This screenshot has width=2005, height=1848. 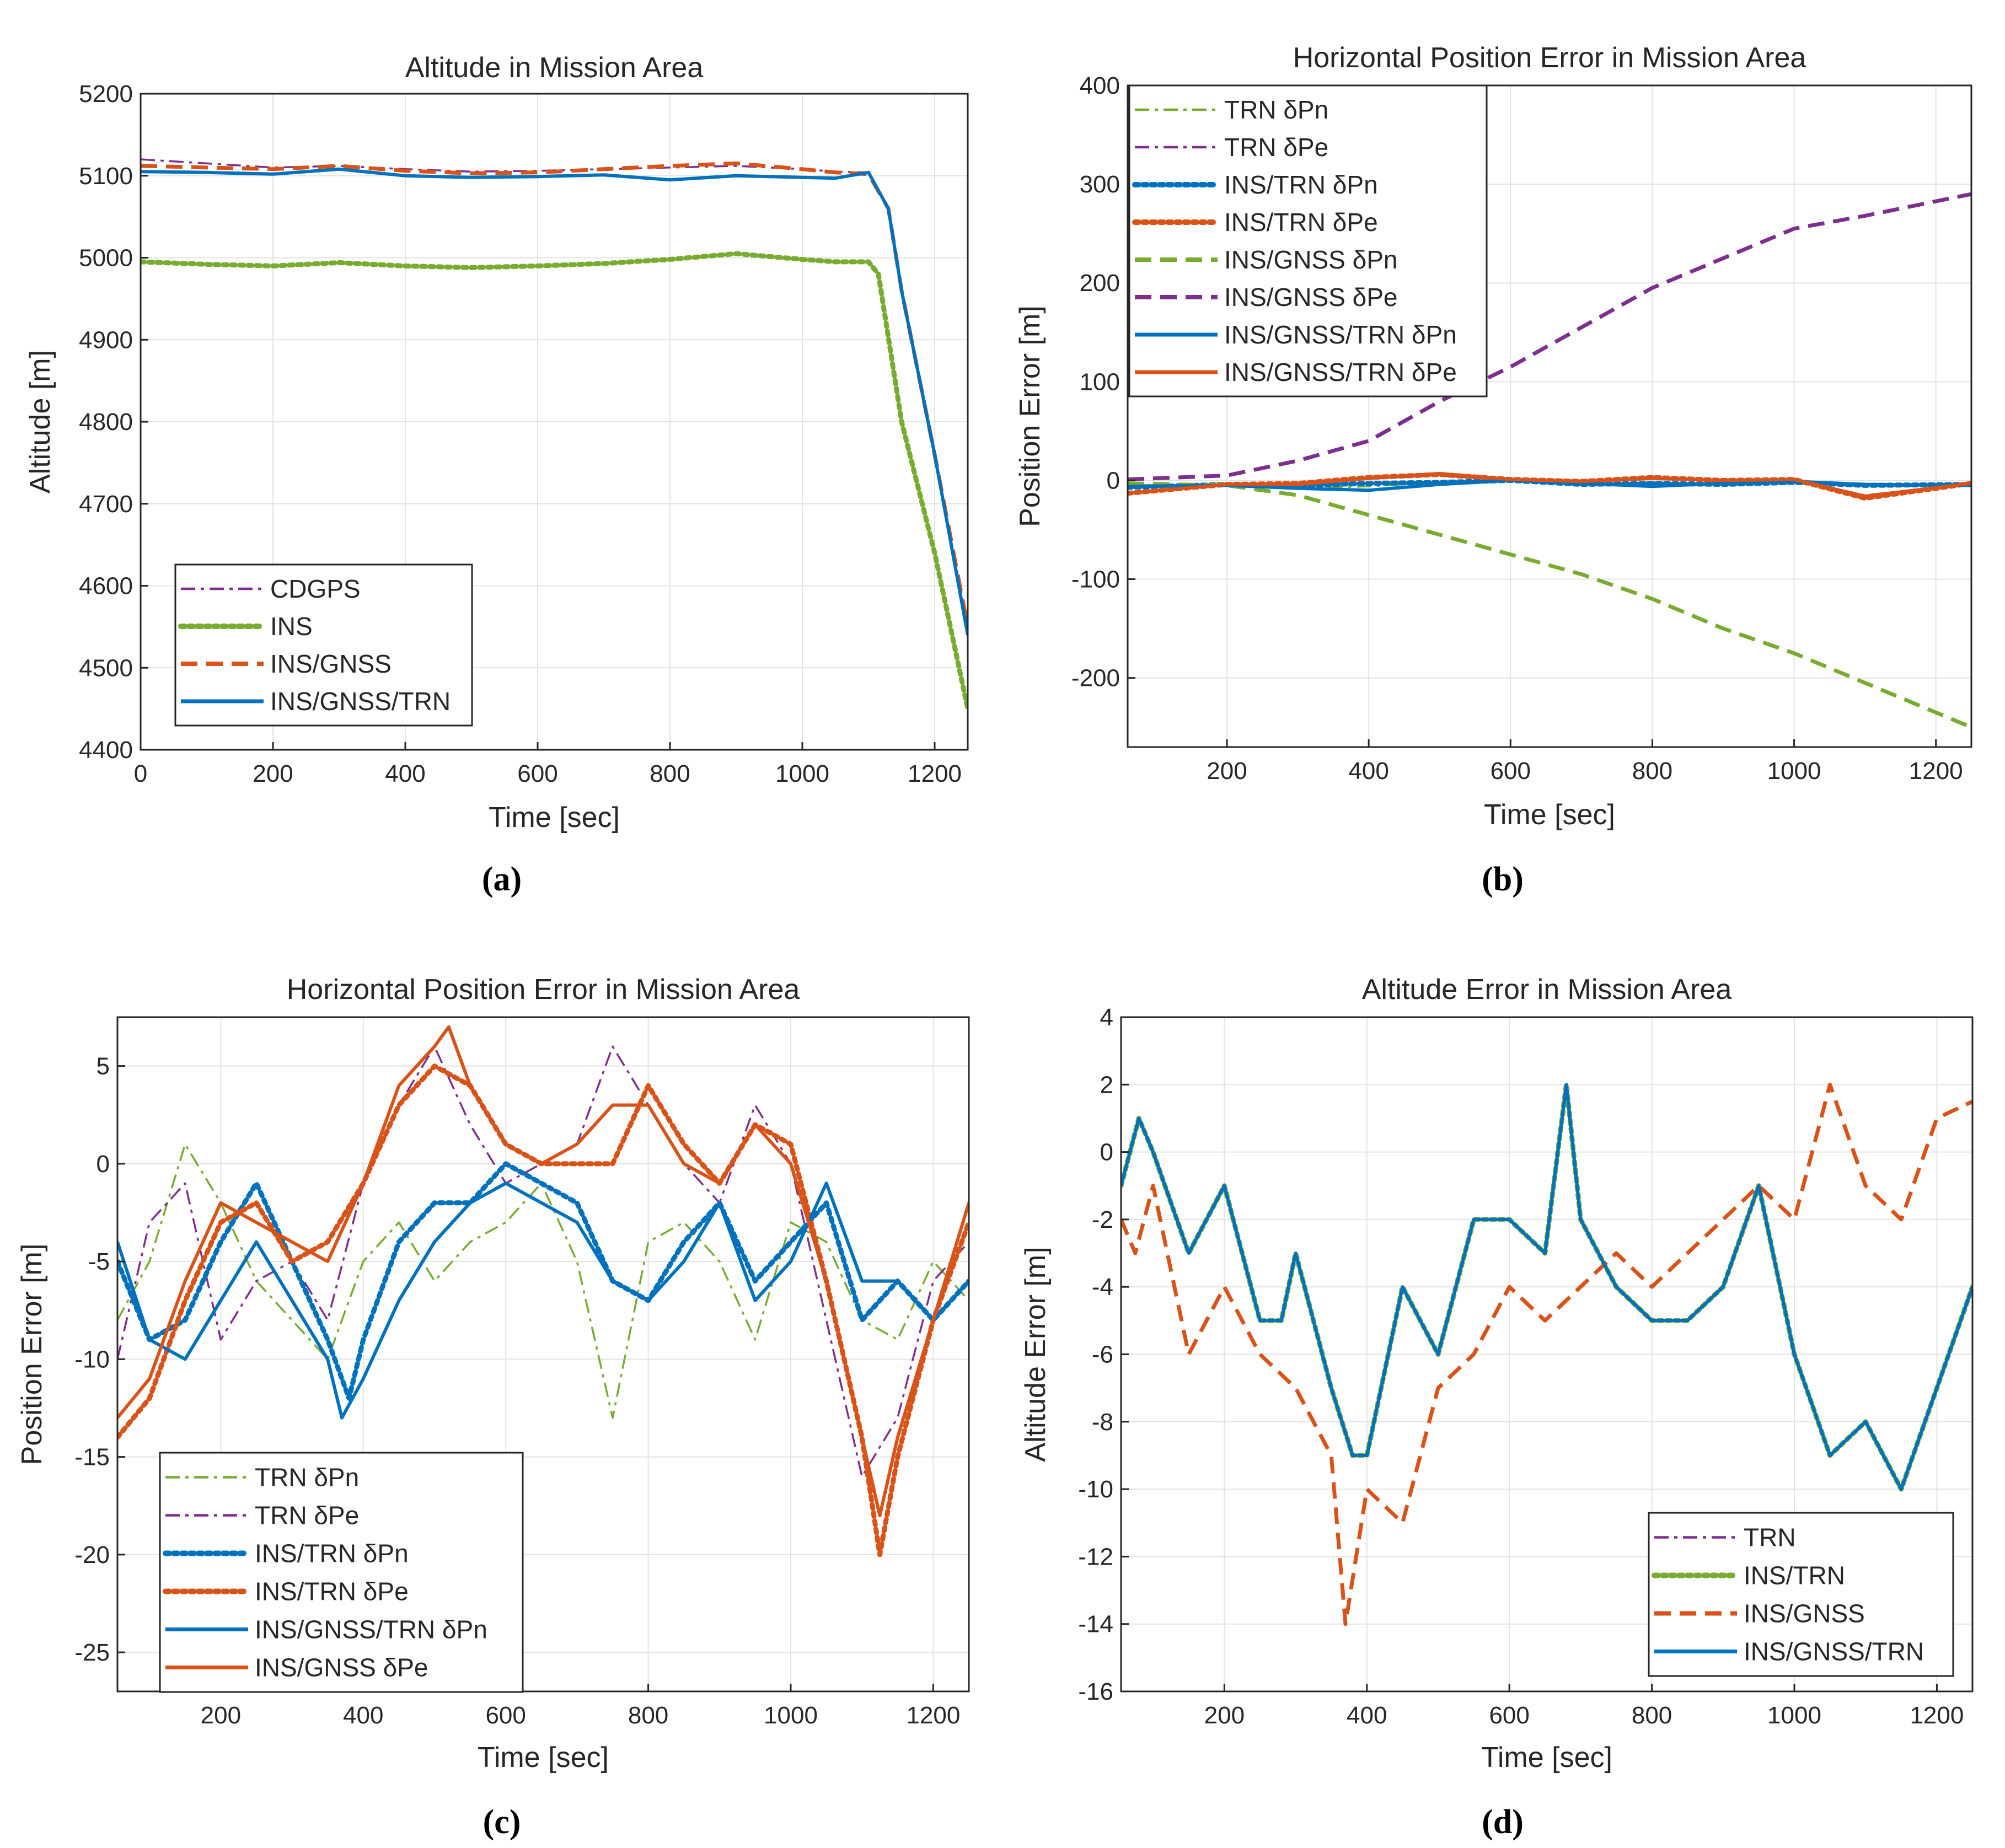 What do you see at coordinates (1030, 416) in the screenshot?
I see `y-axis-label: Position Error [m]` at bounding box center [1030, 416].